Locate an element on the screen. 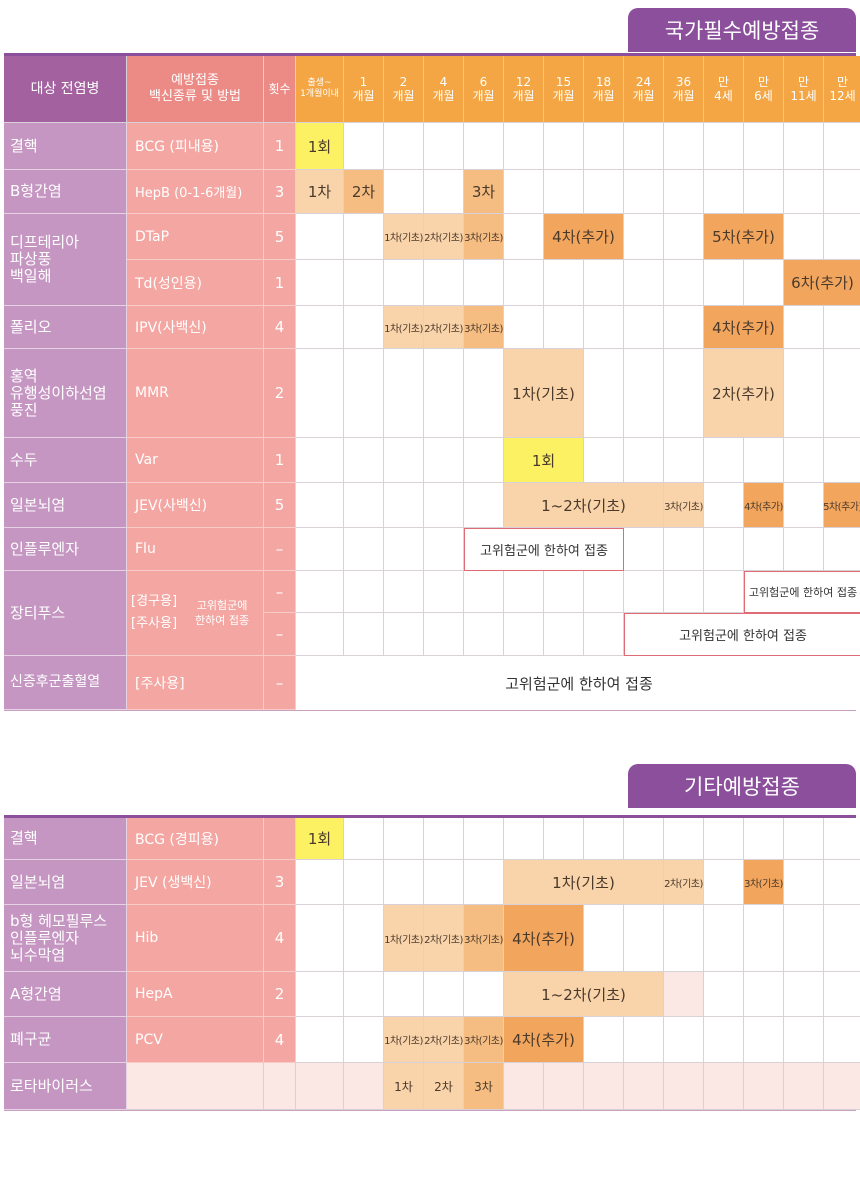 Image resolution: width=860 pixels, height=1200 pixels. other-disease-tuberculosis: 결핵 is located at coordinates (65, 839).